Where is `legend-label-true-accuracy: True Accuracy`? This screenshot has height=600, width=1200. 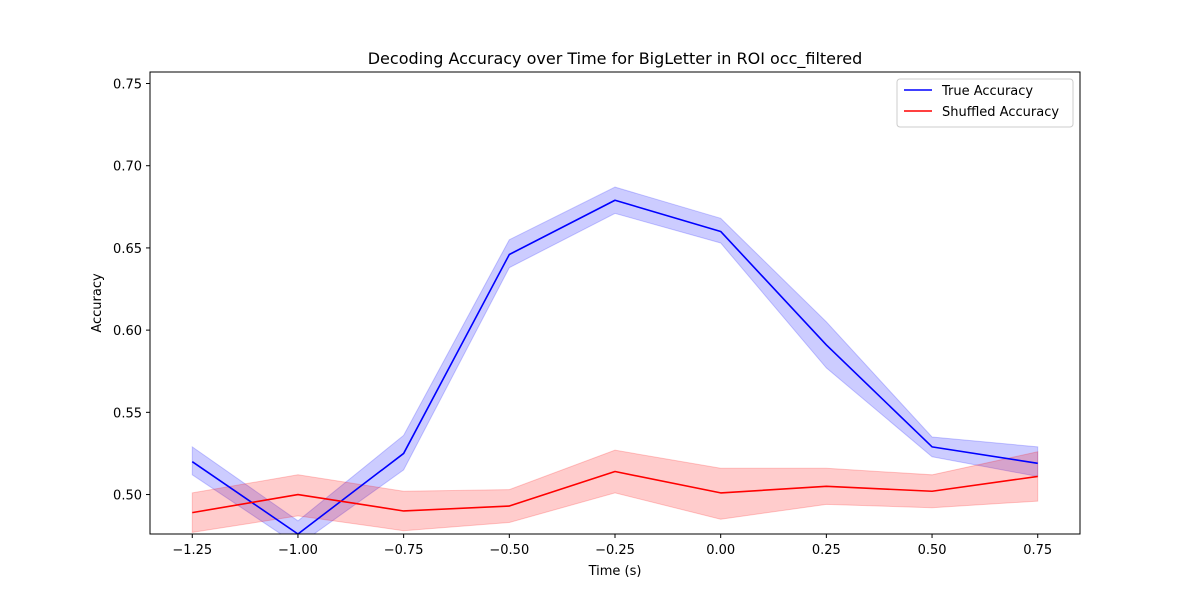
legend-label-true-accuracy: True Accuracy is located at coordinates (987, 91).